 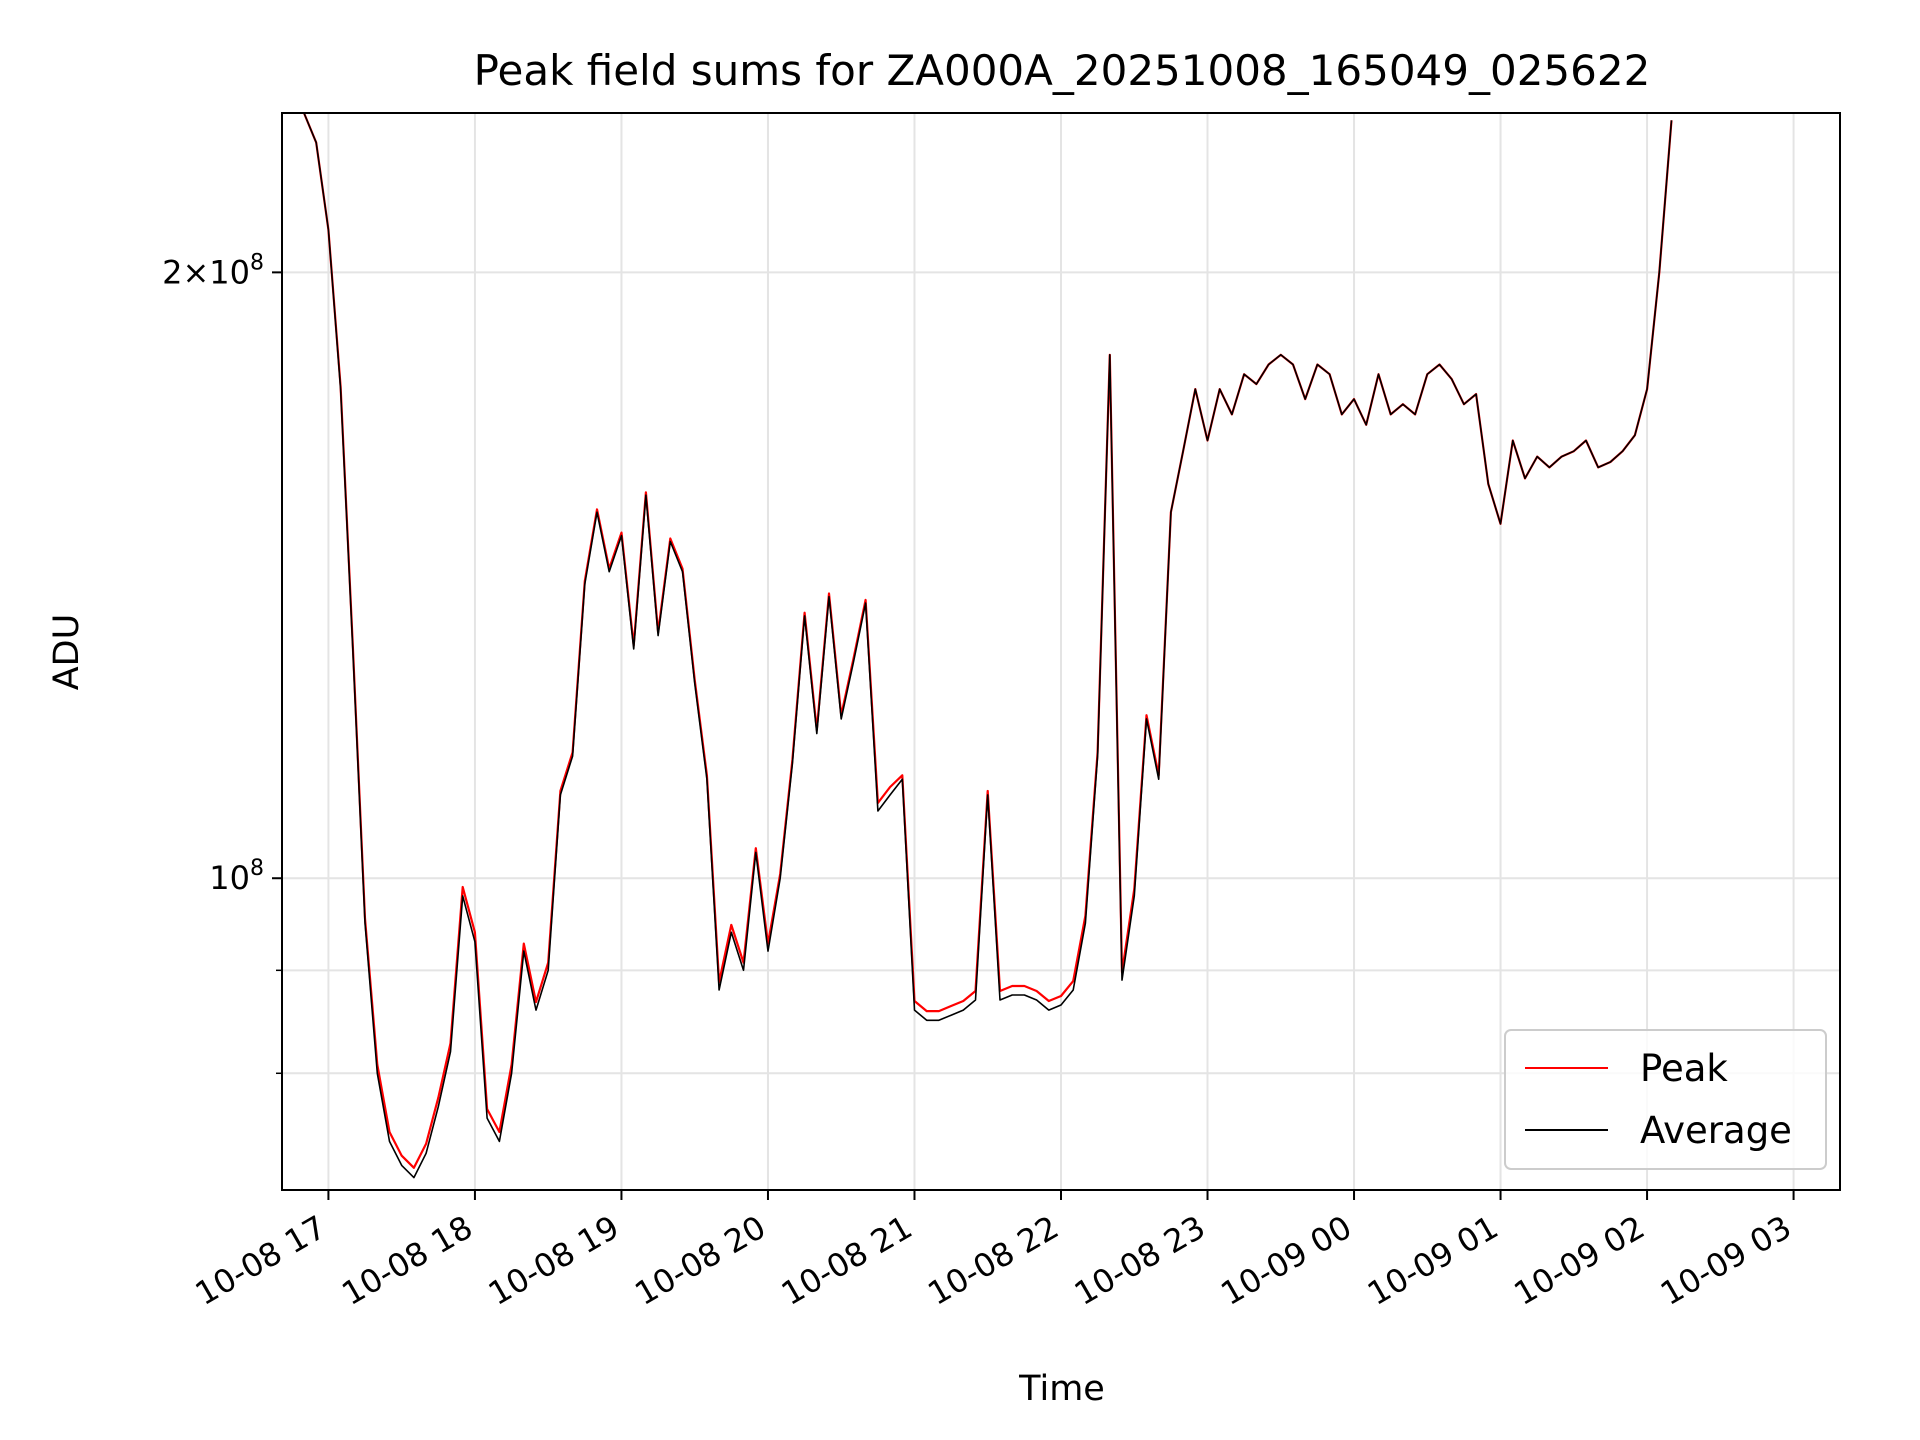 I want to click on y-tick-label: 108, so click(x=236, y=876).